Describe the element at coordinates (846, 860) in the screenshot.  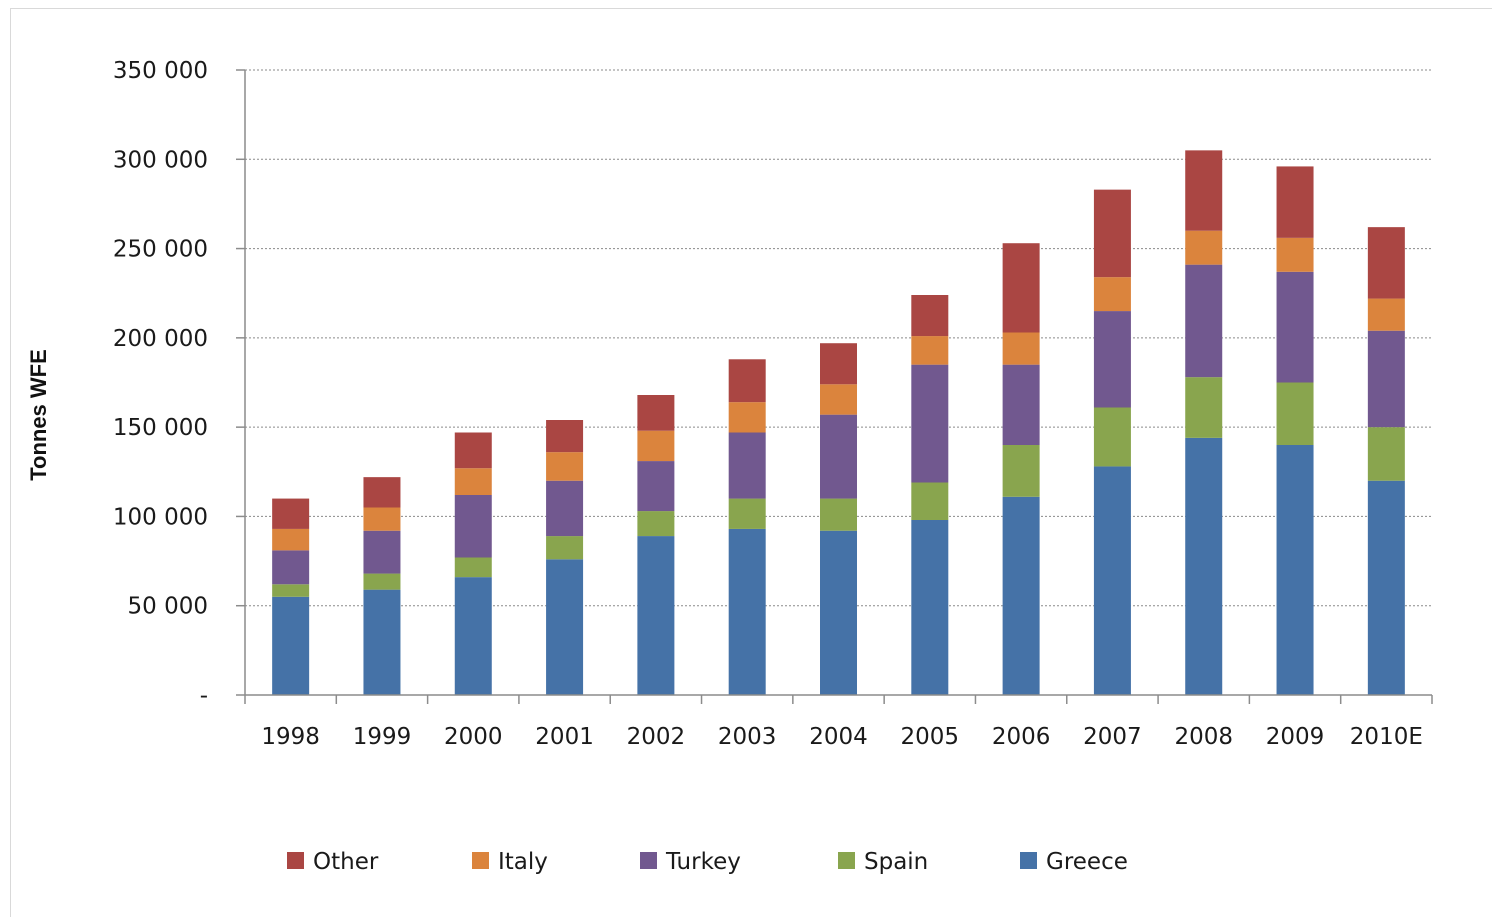
I see `legend-swatch-spain` at that location.